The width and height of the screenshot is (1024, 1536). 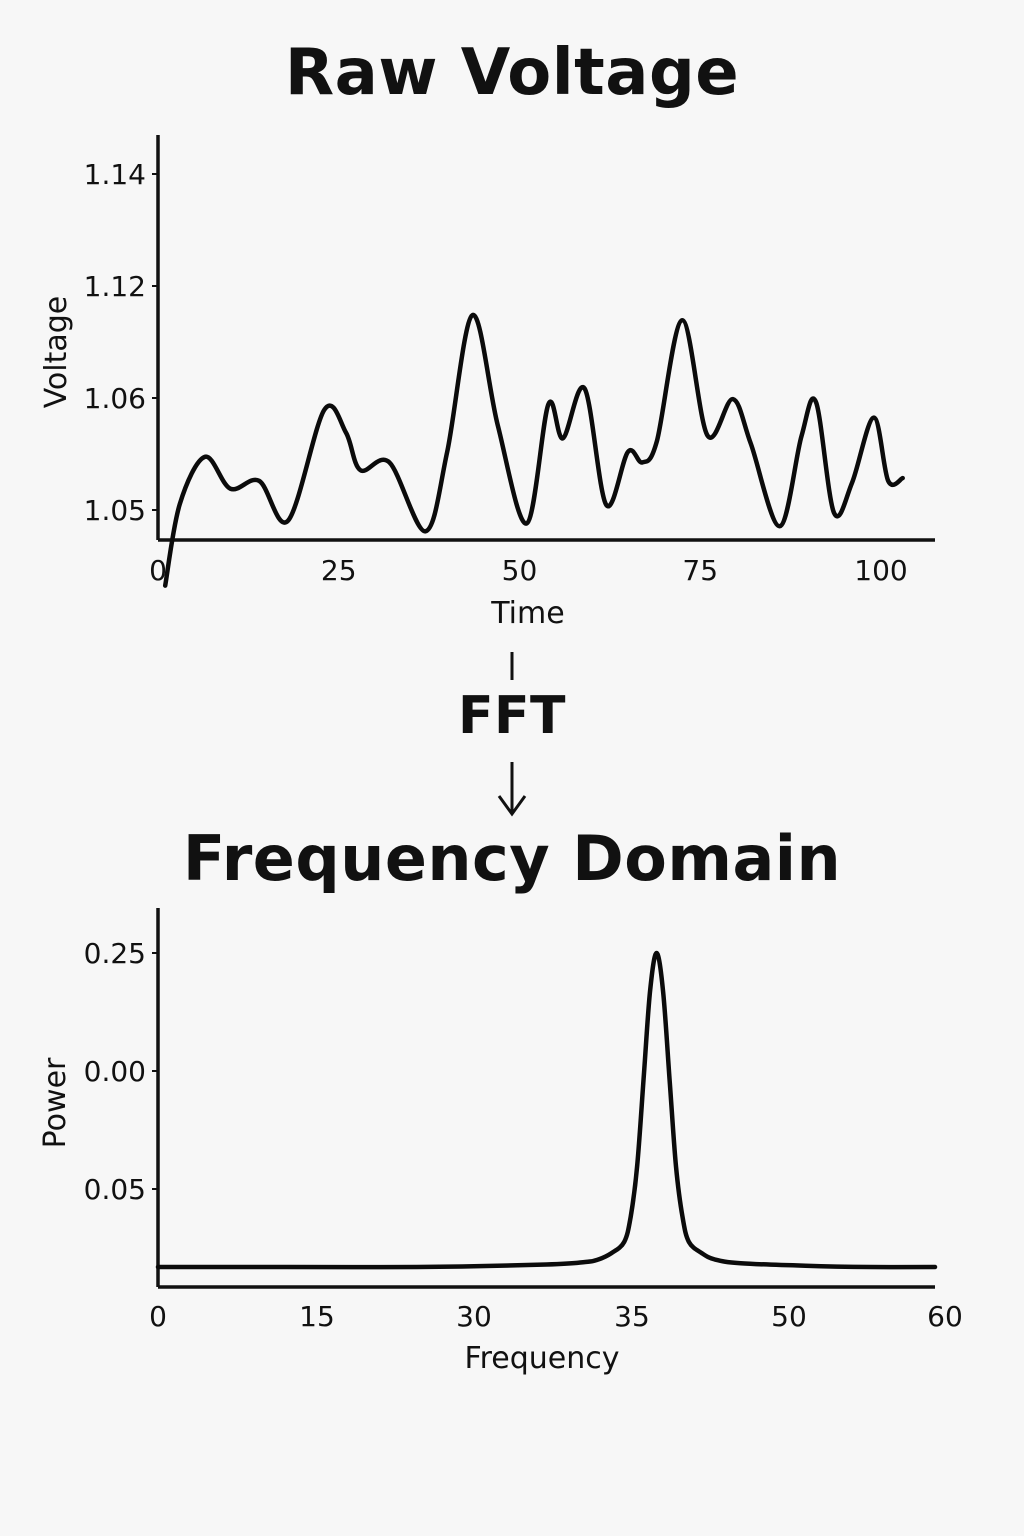 I want to click on frequency-x-tick-label: 60, so click(x=945, y=1316).